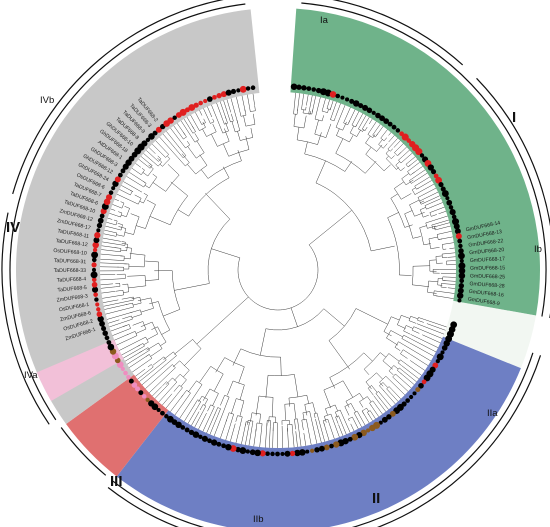 The image size is (550, 527). Describe the element at coordinates (47, 100) in the screenshot. I see `subclade-label-IVb: IVb` at that location.